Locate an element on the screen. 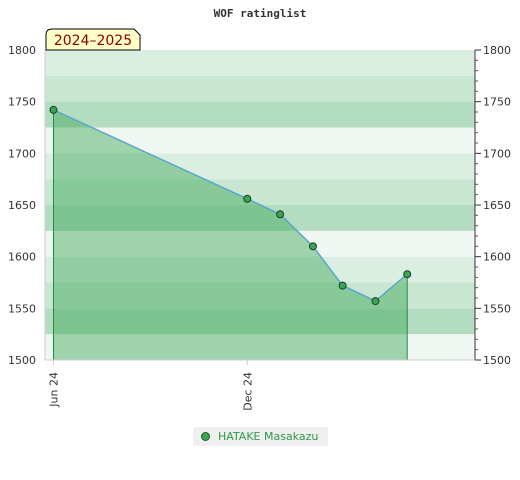 The width and height of the screenshot is (520, 480). season-badge: 2024–2025 is located at coordinates (93, 39).